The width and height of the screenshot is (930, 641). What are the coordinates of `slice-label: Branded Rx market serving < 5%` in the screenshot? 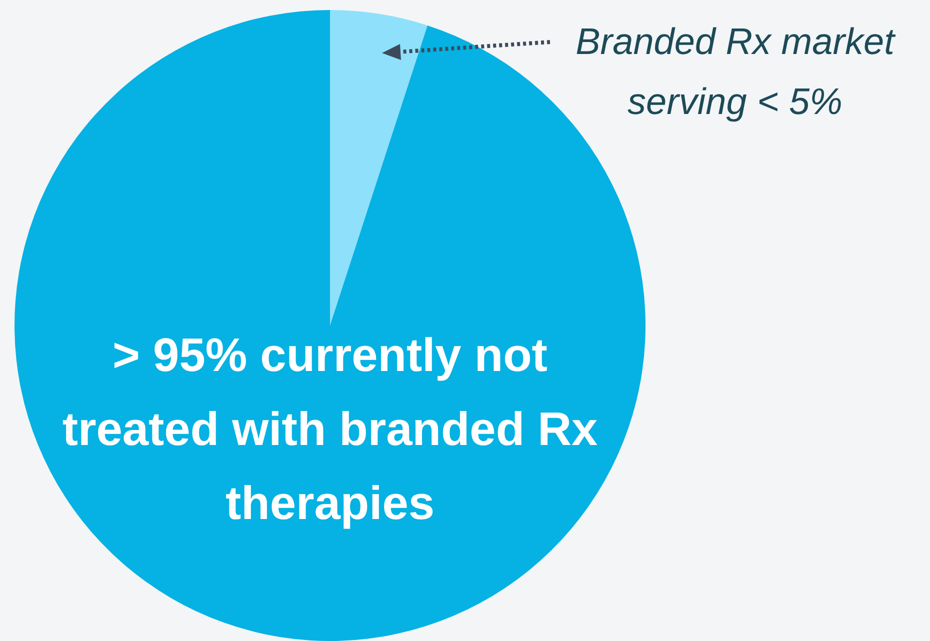 It's located at (735, 72).